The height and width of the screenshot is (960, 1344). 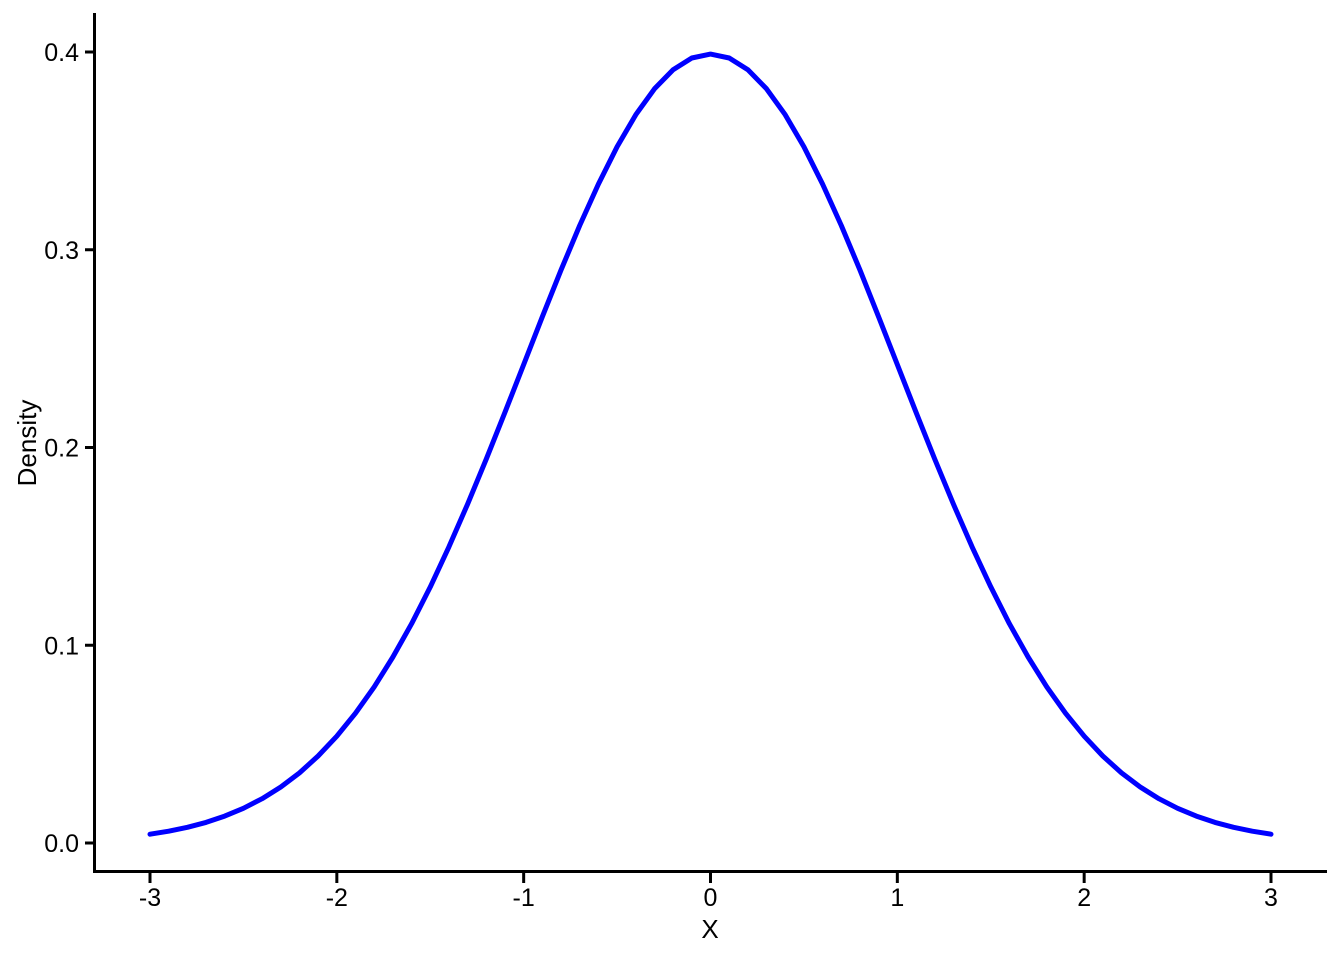 I want to click on y-tick-label: 0.3, so click(x=61, y=251).